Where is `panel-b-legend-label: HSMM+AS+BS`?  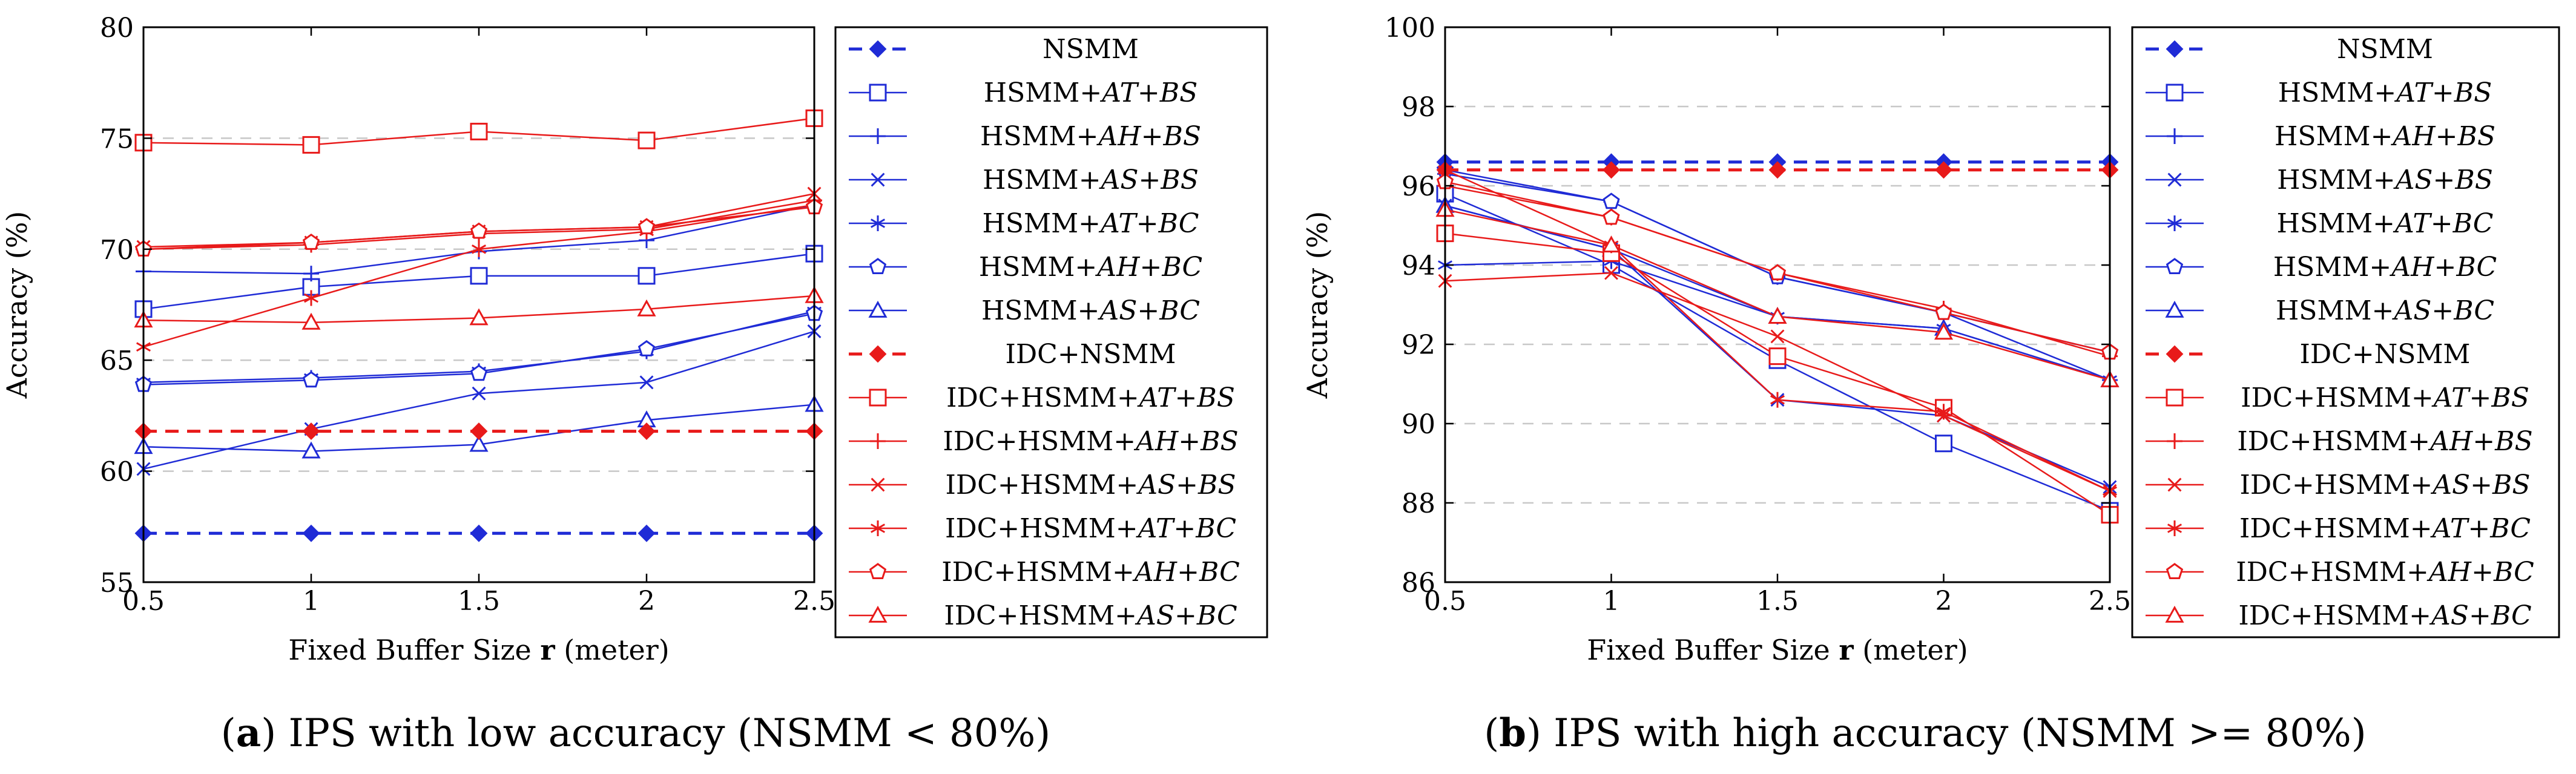 panel-b-legend-label: HSMM+AS+BS is located at coordinates (2385, 180).